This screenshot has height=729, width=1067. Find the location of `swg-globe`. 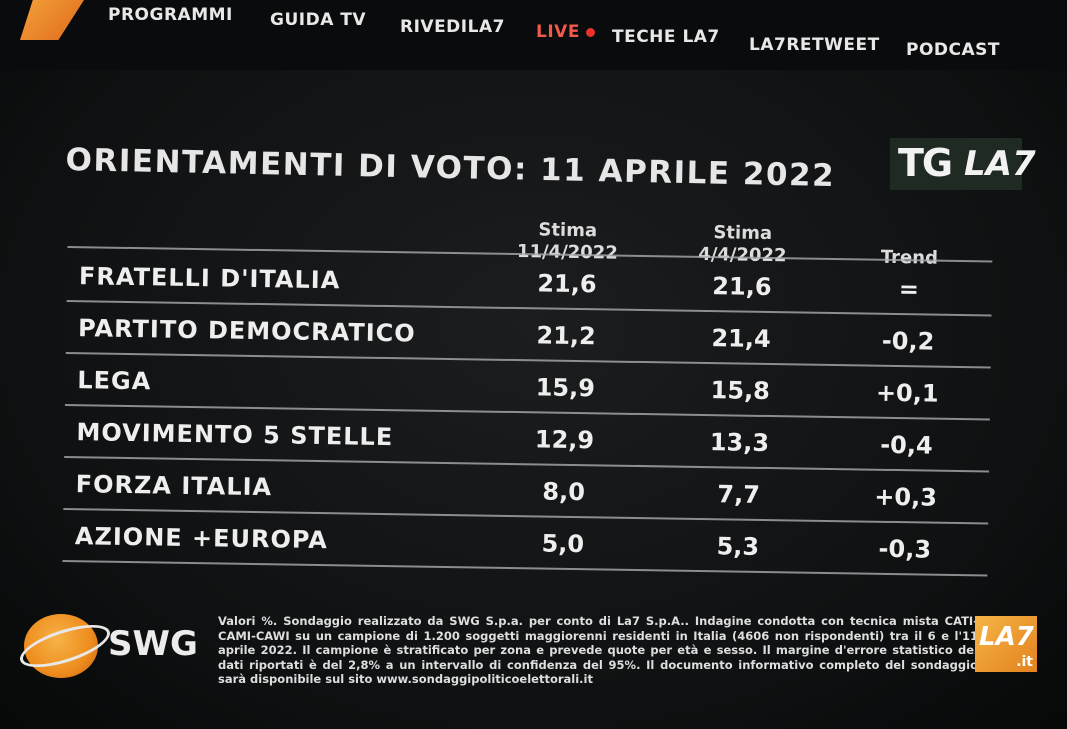

swg-globe is located at coordinates (61, 646).